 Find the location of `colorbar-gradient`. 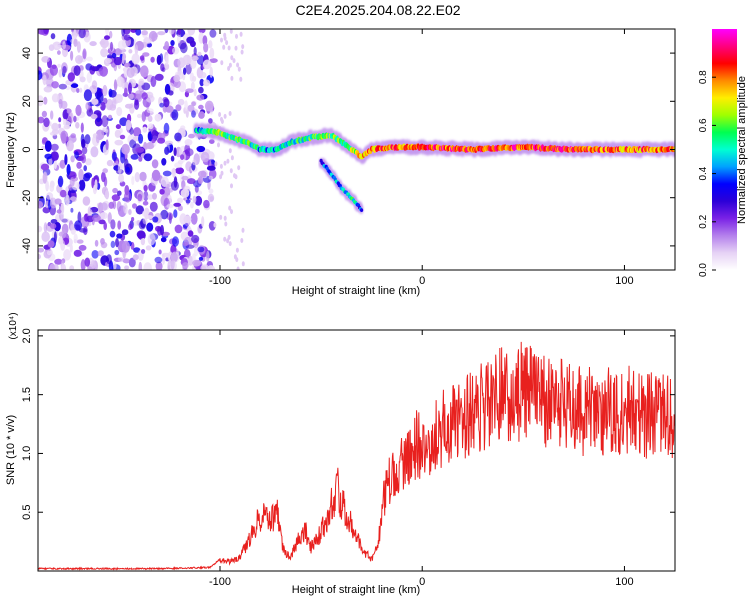

colorbar-gradient is located at coordinates (724, 149).